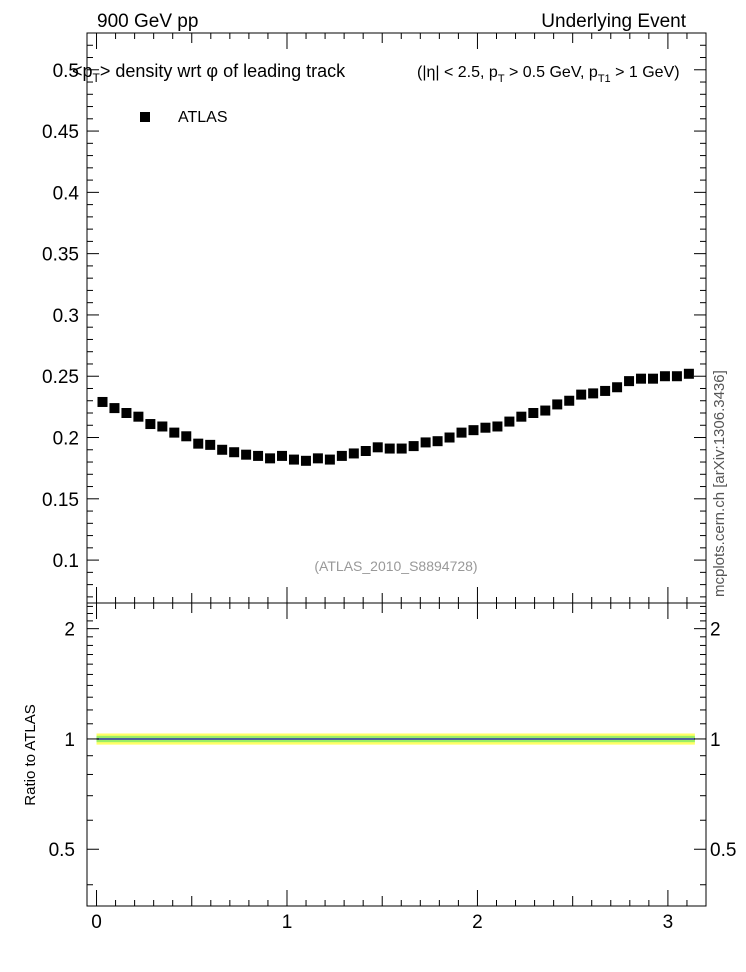 This screenshot has width=746, height=972. I want to click on title-sub: T, so click(97, 78).